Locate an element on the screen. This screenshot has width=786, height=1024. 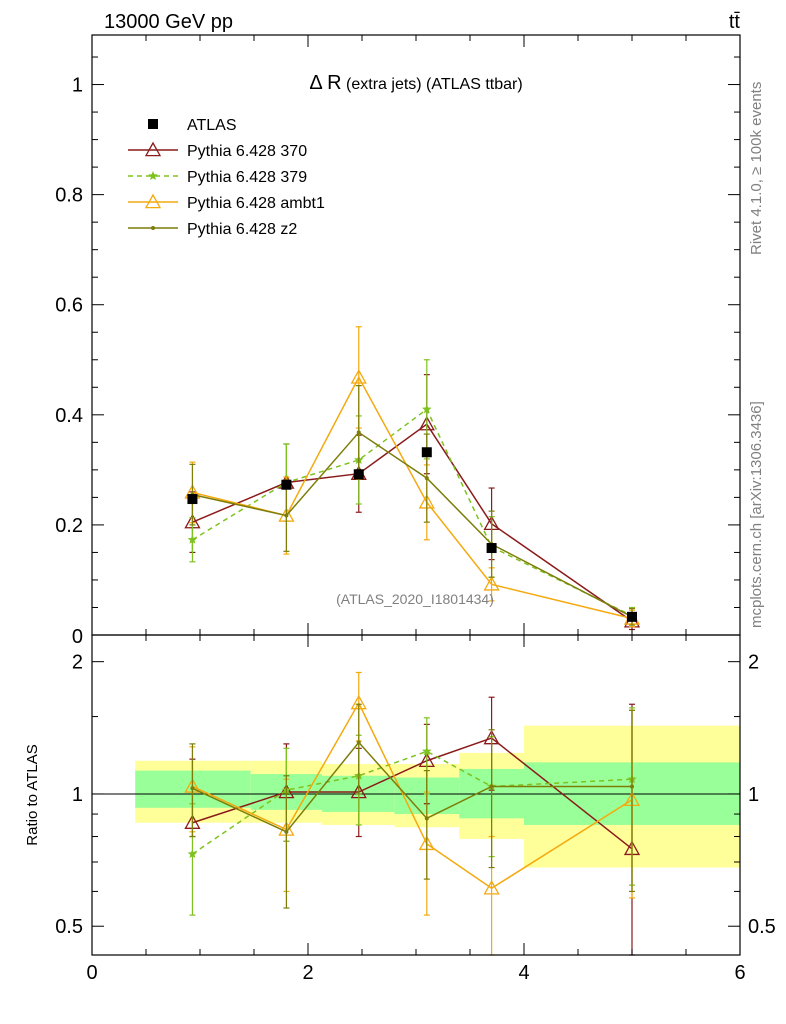
legend-label: ATLAS is located at coordinates (212, 125).